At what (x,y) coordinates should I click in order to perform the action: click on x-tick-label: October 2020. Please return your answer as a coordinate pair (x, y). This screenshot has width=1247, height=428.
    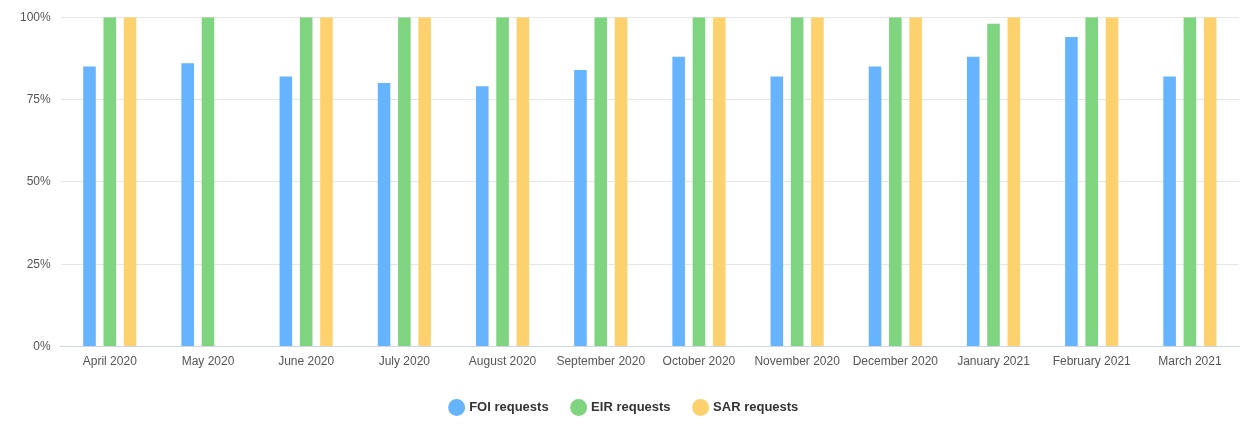
    Looking at the image, I should click on (699, 361).